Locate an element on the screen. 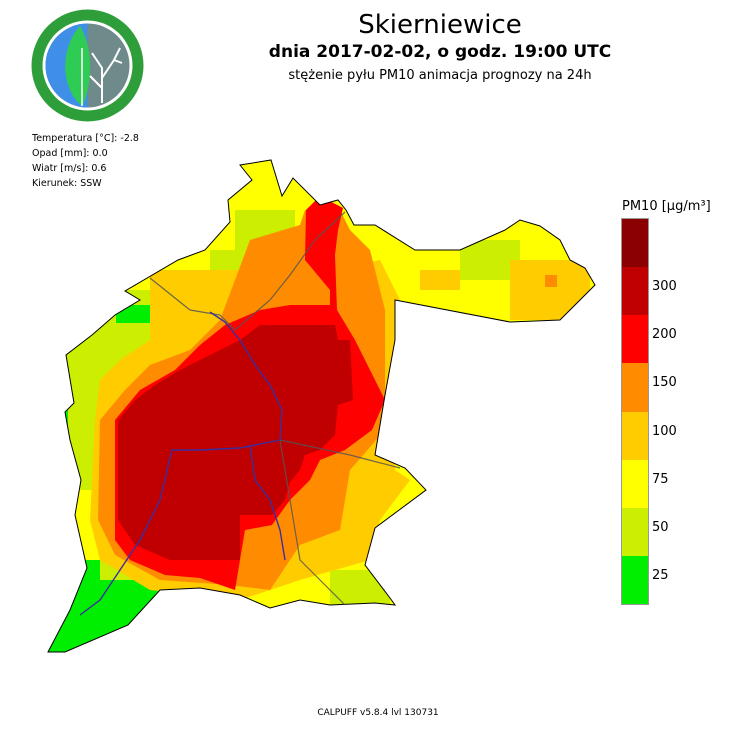 This screenshot has height=730, width=756. legend-tick-label: 100 is located at coordinates (664, 431).